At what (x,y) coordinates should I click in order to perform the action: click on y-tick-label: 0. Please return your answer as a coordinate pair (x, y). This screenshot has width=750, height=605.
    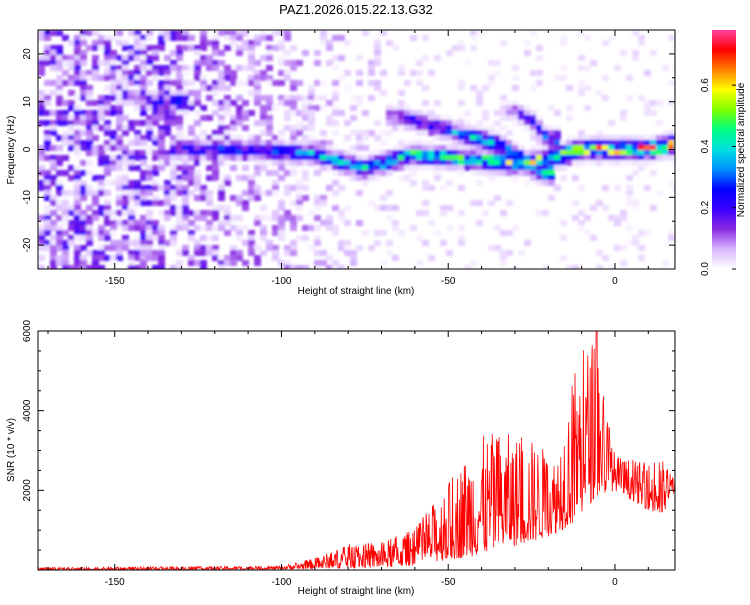
    Looking at the image, I should click on (27, 149).